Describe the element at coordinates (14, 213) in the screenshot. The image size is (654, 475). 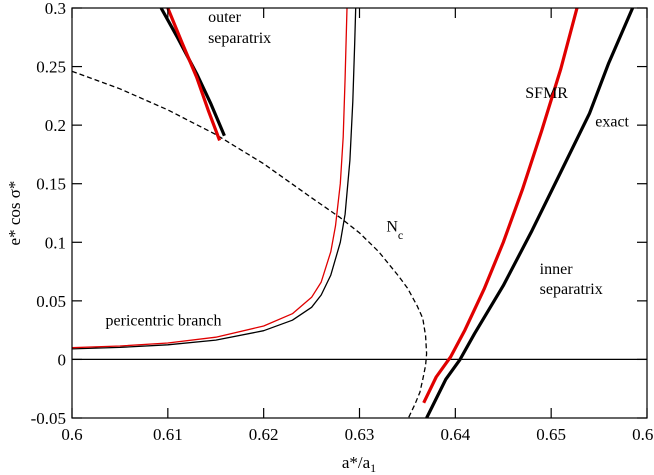
I see `y-axis-label: e* cos σ*` at that location.